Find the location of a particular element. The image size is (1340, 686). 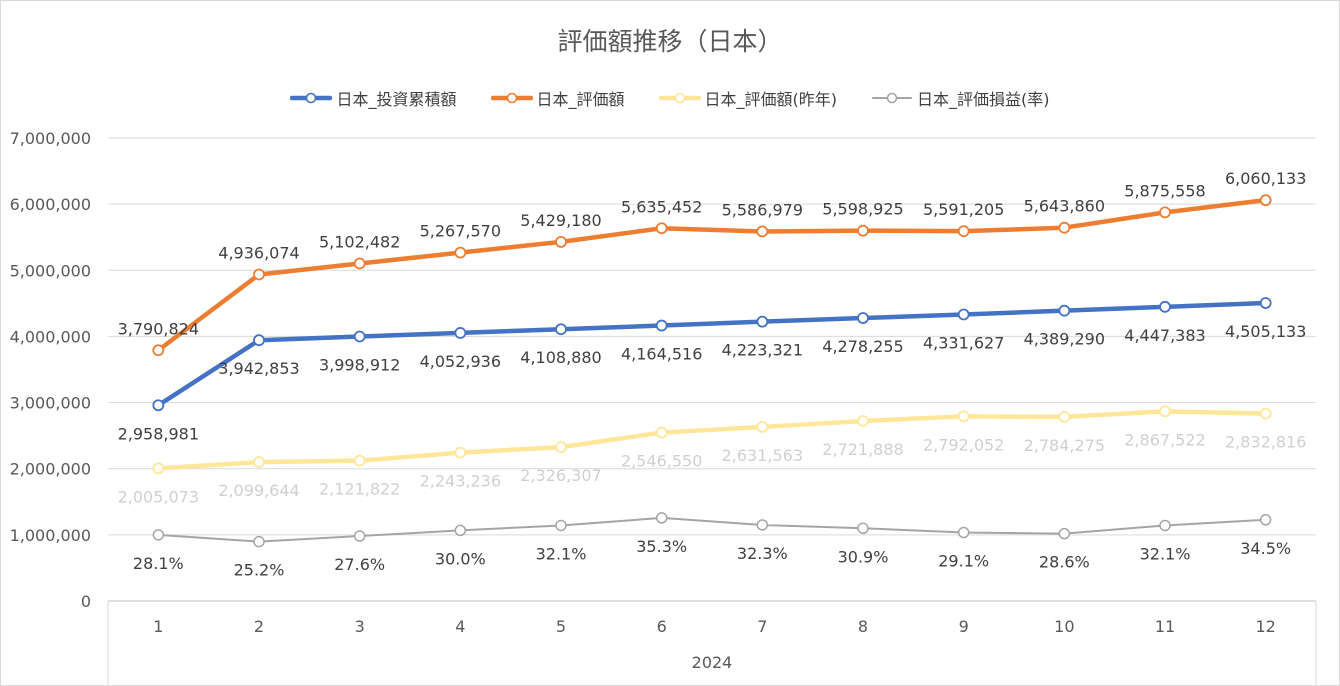

series-4-data-label: 32.3% is located at coordinates (762, 553).